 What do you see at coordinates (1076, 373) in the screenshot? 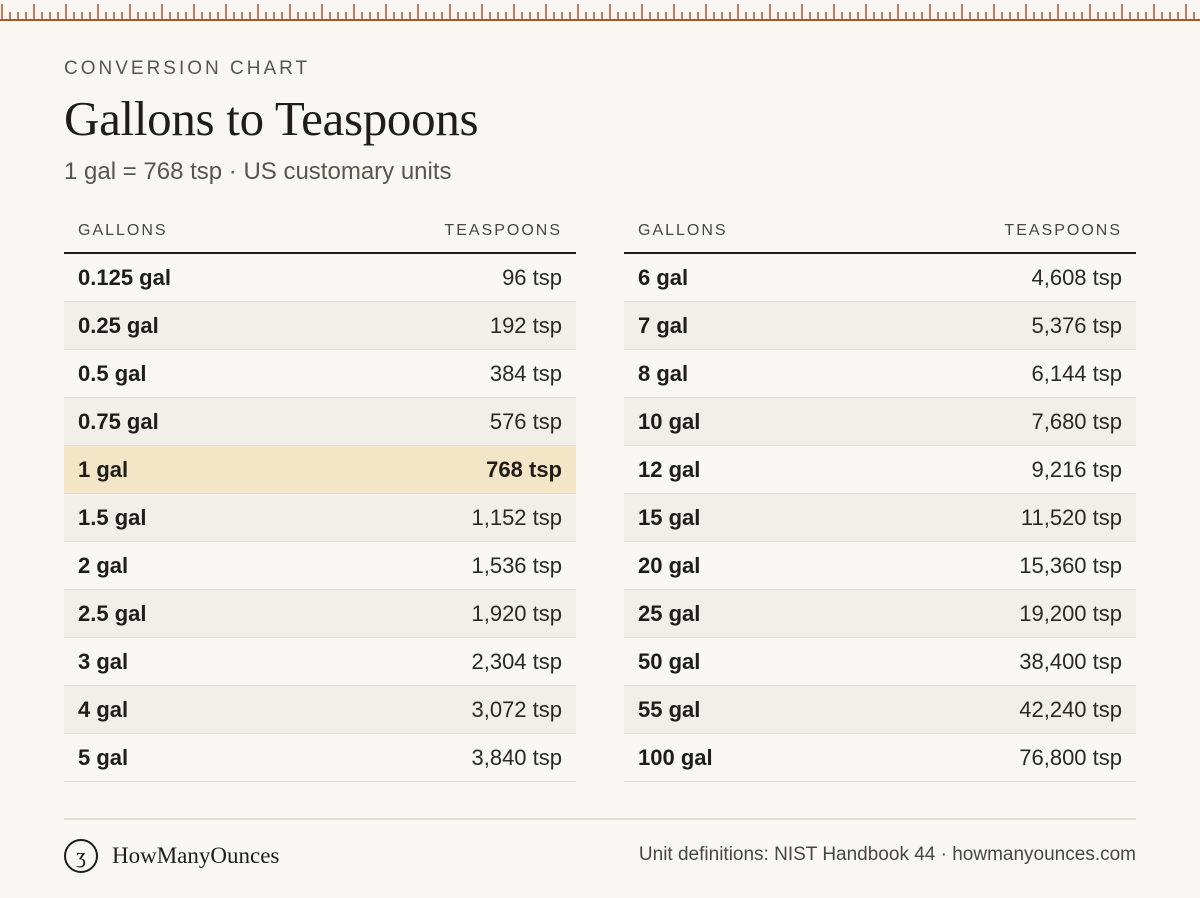
I see `teaspoons-cell: 6,144 tsp` at bounding box center [1076, 373].